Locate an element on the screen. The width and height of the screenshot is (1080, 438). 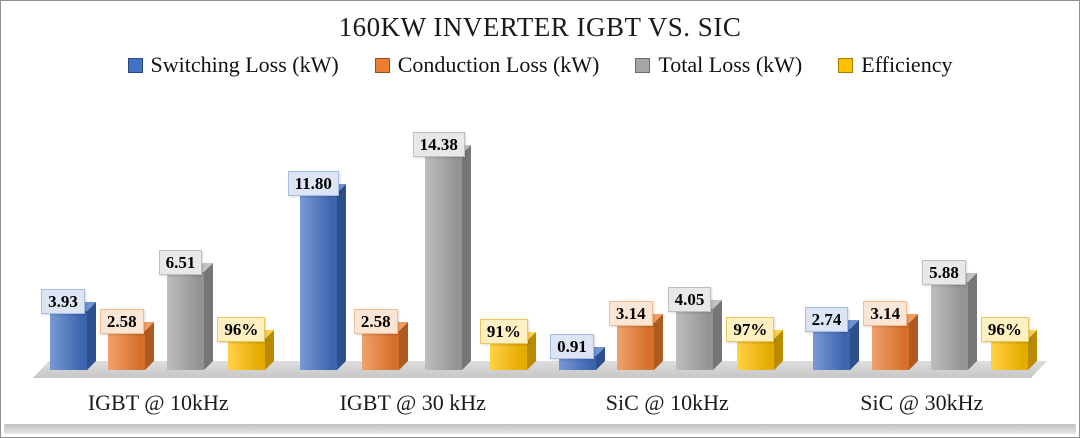
bar-with-label: 97% is located at coordinates (754, 343).